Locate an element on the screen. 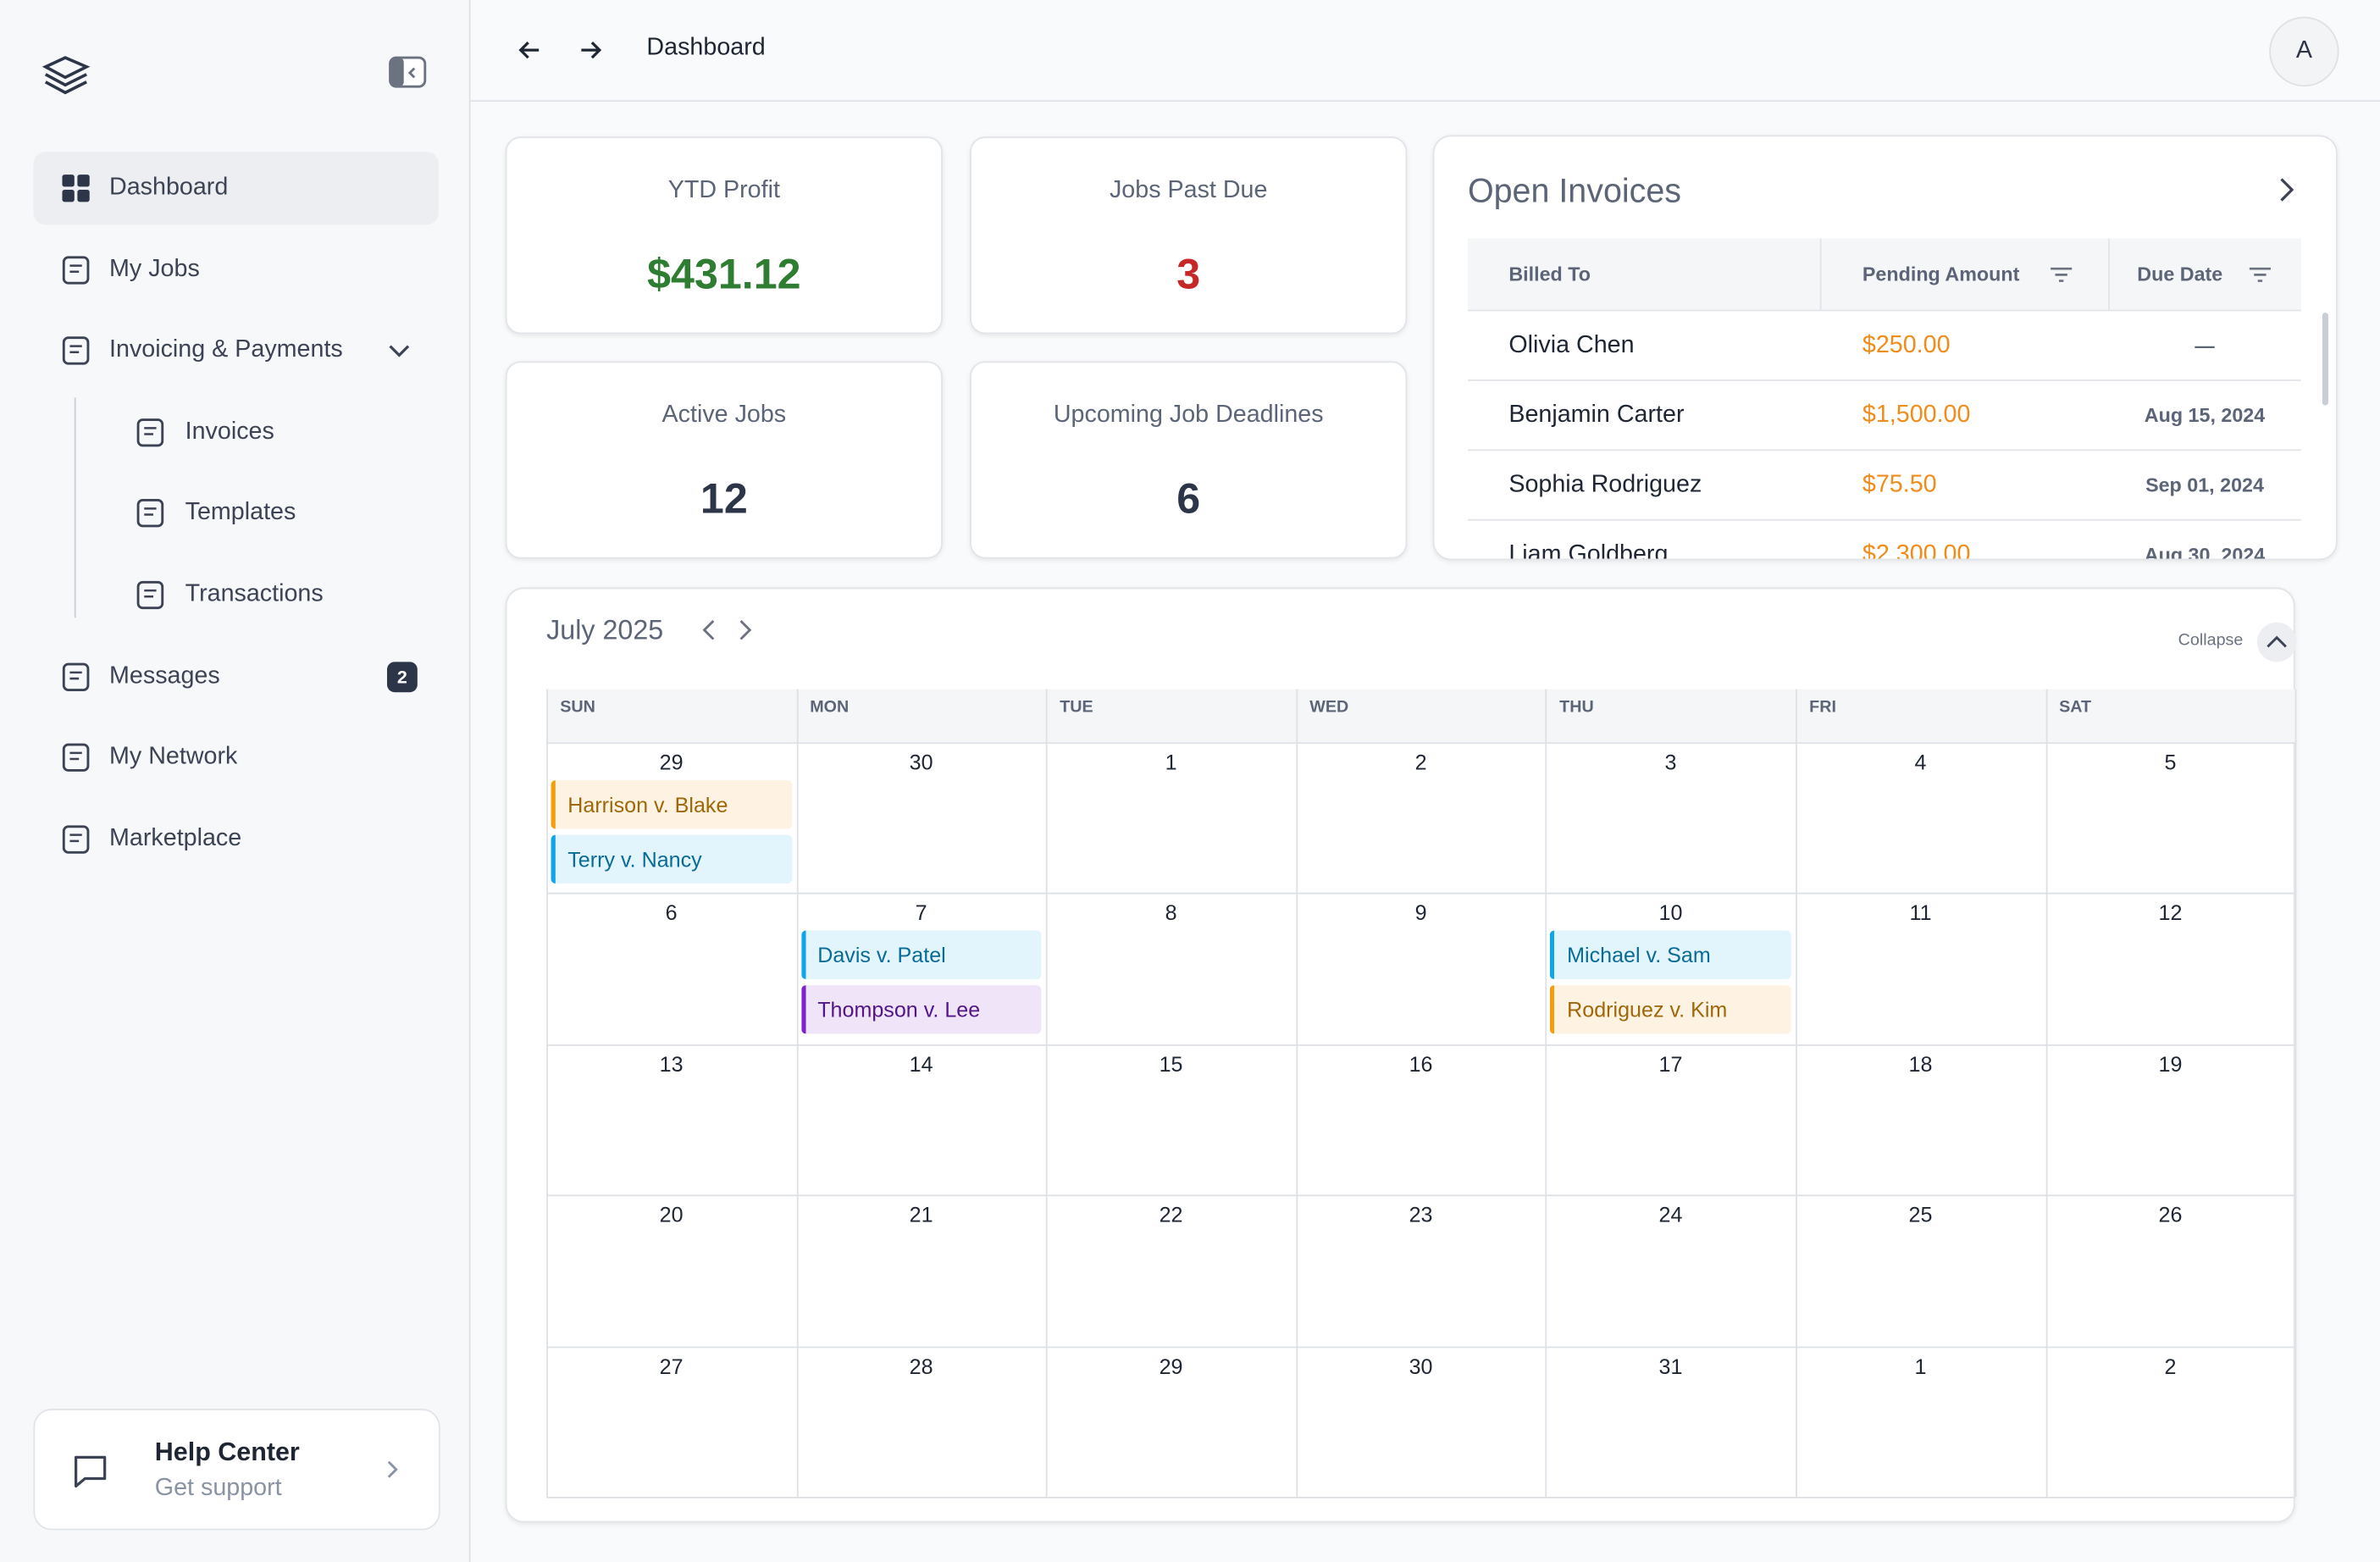  day-number: 11 is located at coordinates (1921, 913).